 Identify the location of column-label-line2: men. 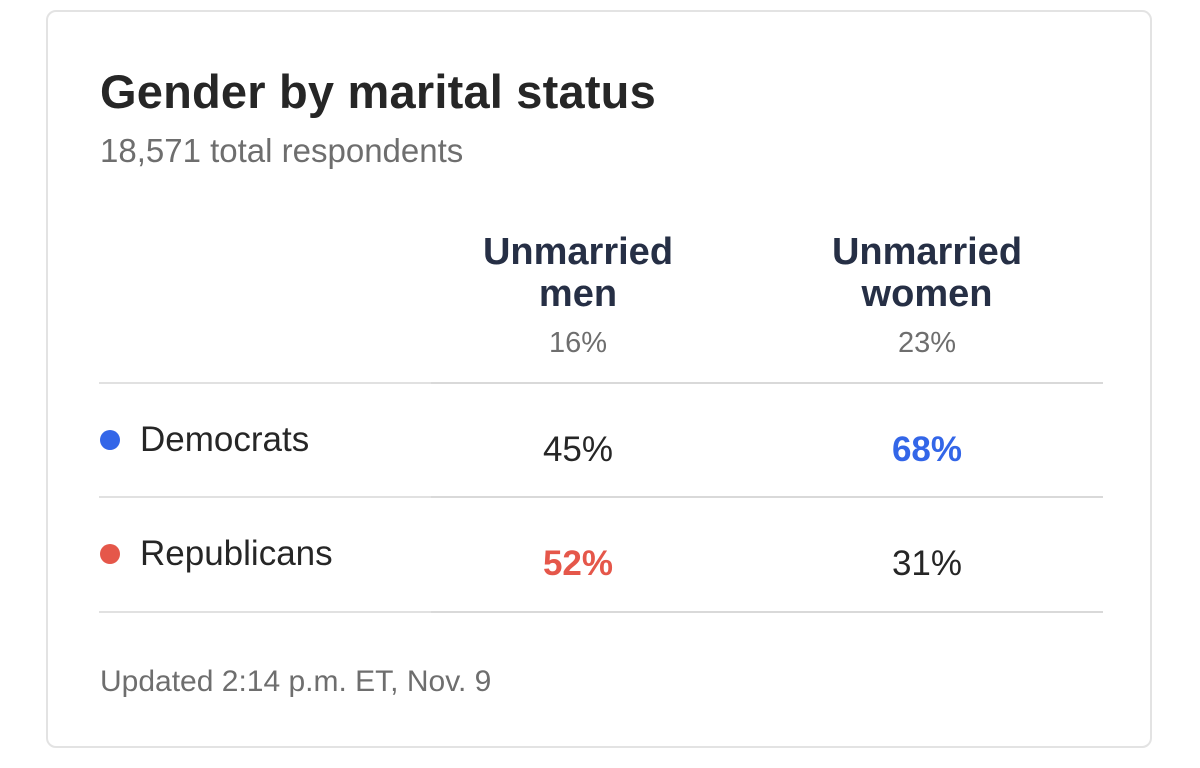
(578, 294).